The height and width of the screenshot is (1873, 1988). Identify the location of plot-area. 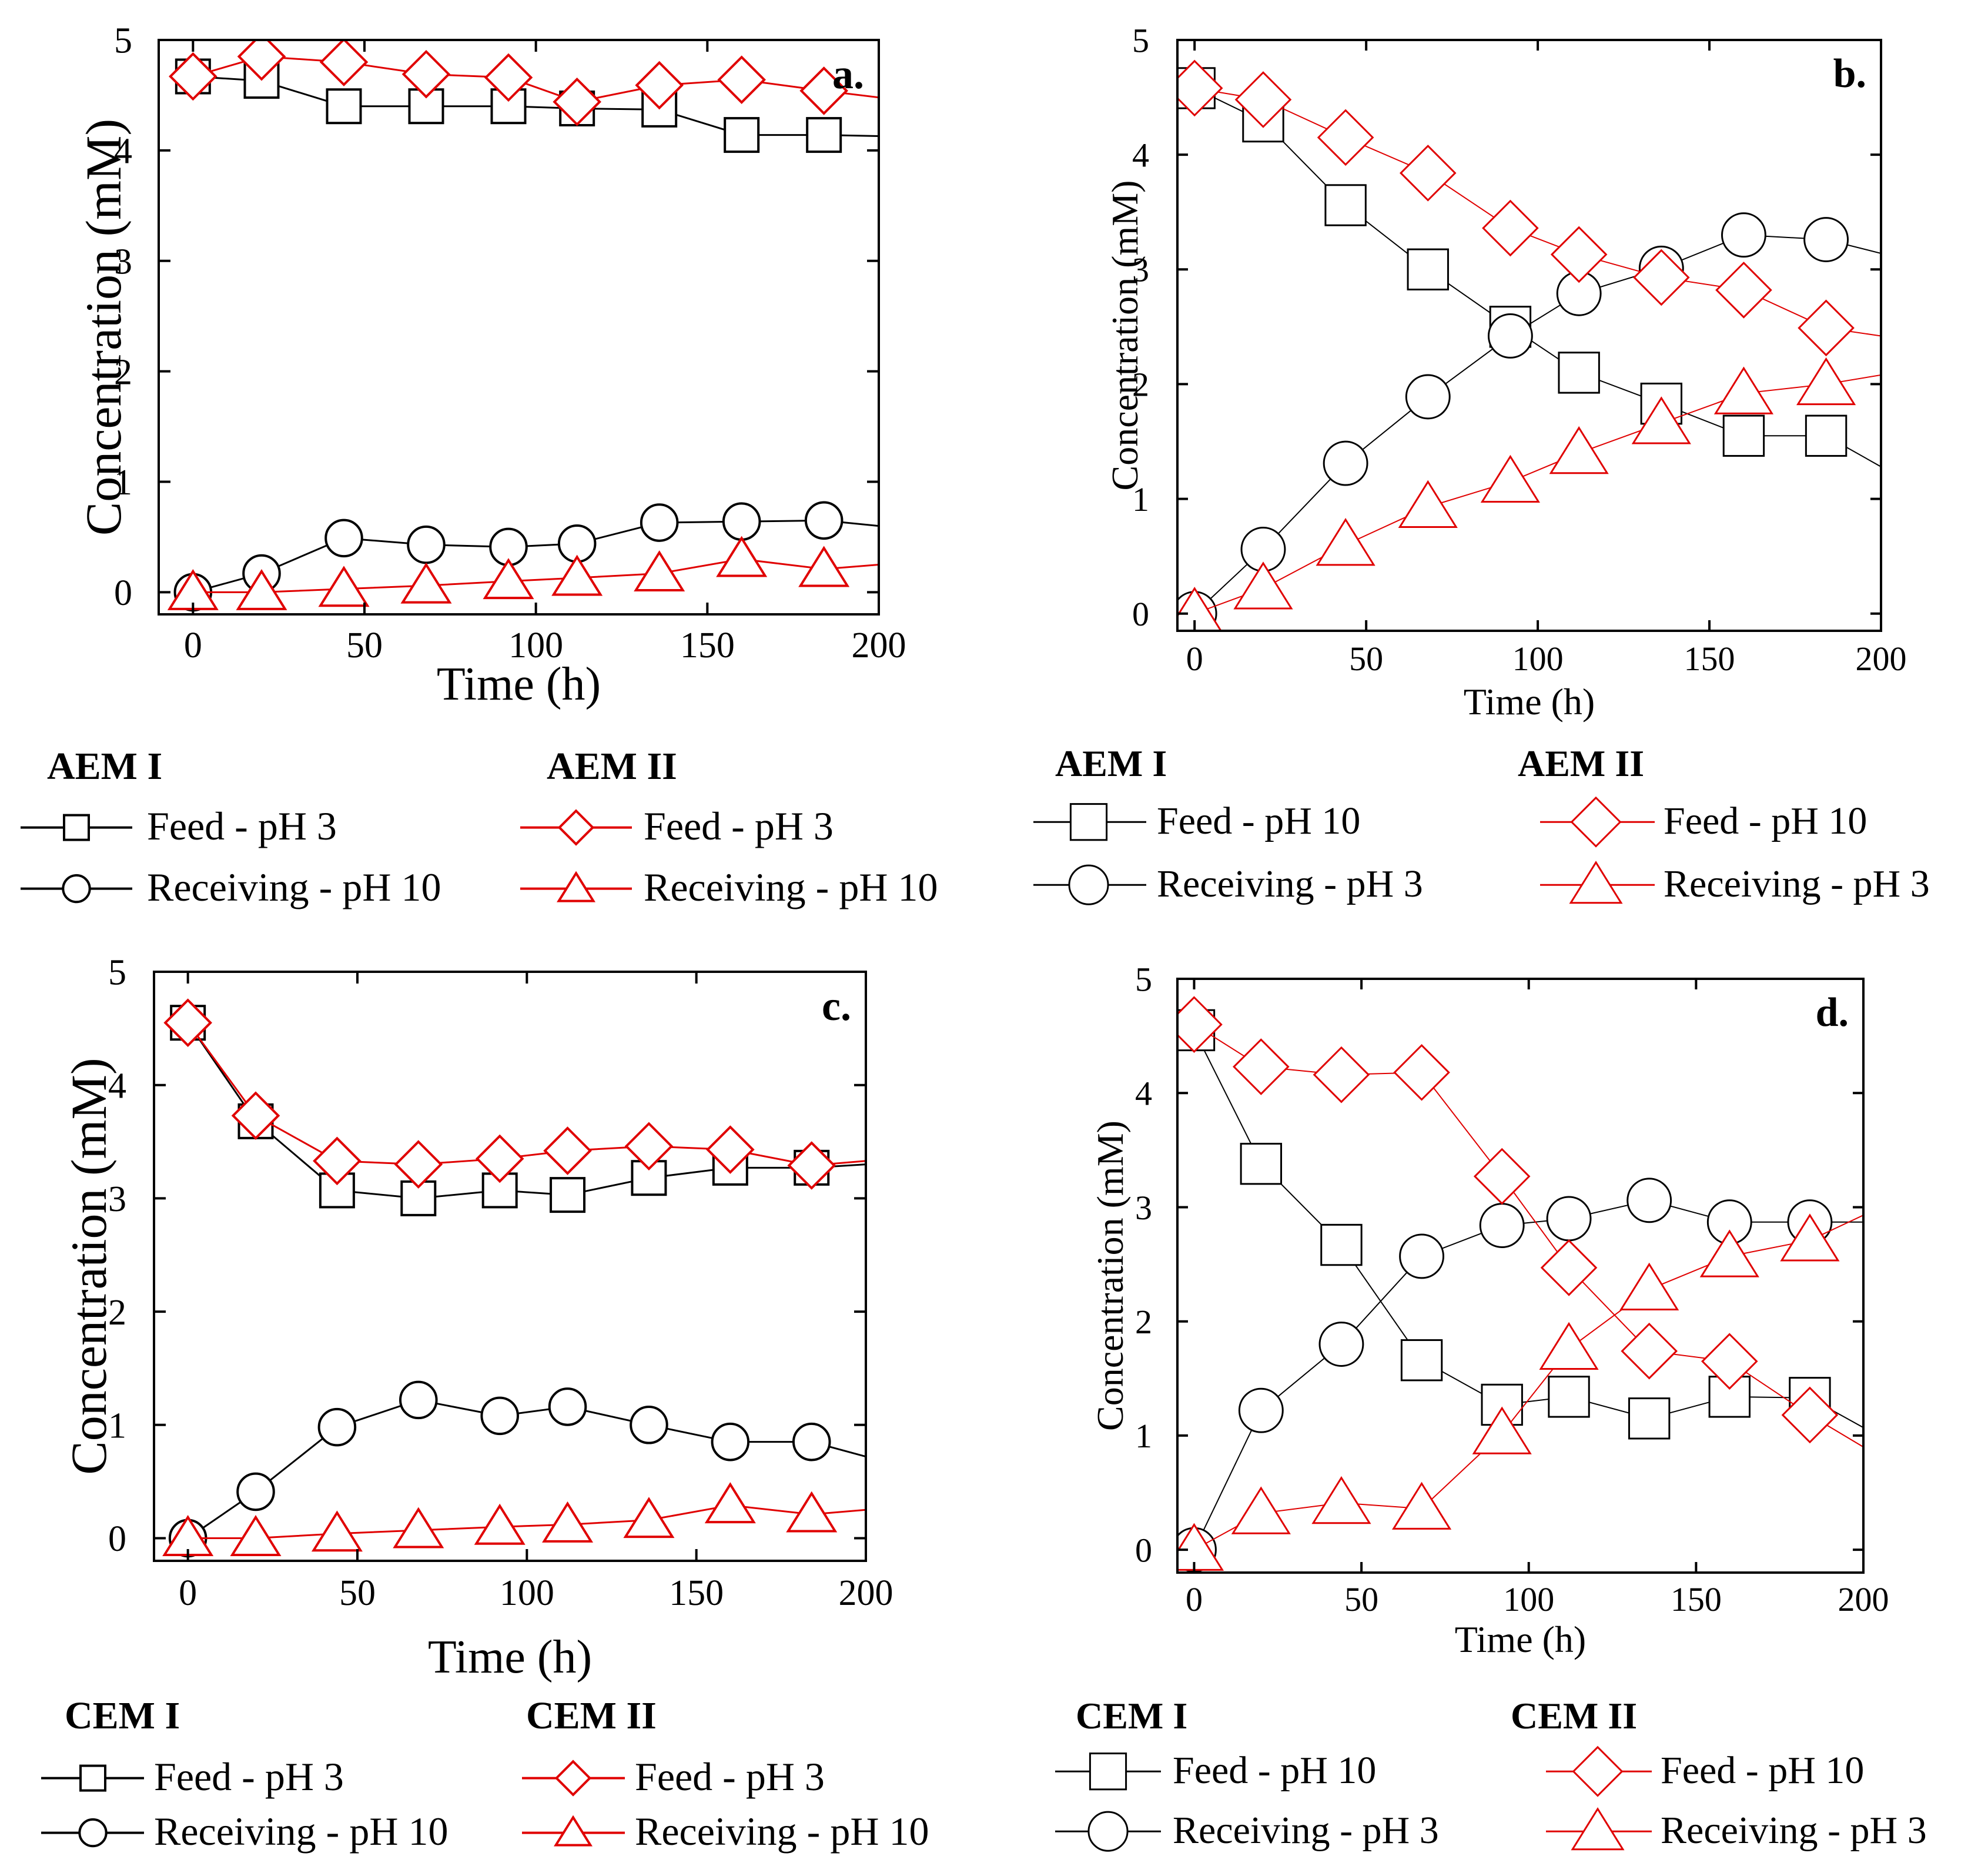
(1520, 1284).